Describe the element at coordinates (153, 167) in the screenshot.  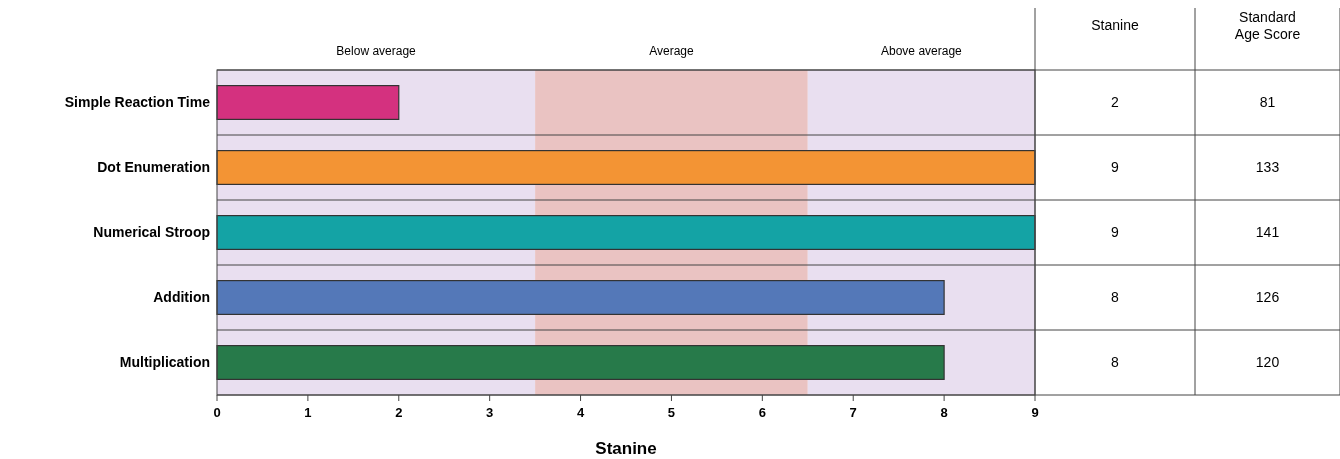
I see `y-tick-label: Dot Enumeration` at that location.